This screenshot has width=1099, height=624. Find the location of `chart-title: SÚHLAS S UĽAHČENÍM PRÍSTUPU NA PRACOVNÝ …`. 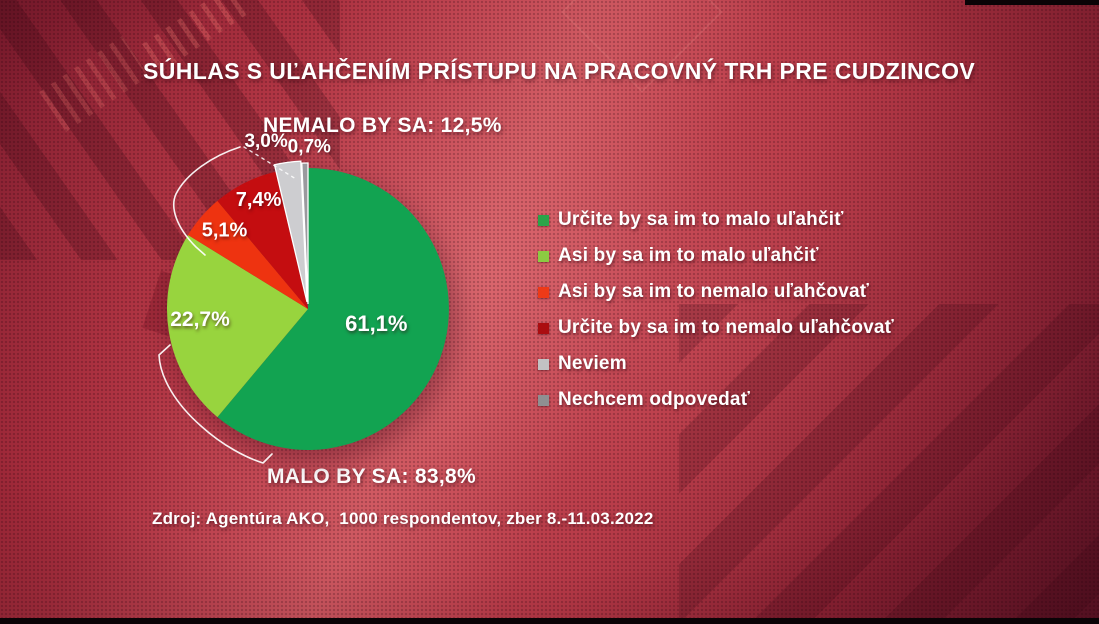

chart-title: SÚHLAS S UĽAHČENÍM PRÍSTUPU NA PRACOVNÝ … is located at coordinates (559, 71).